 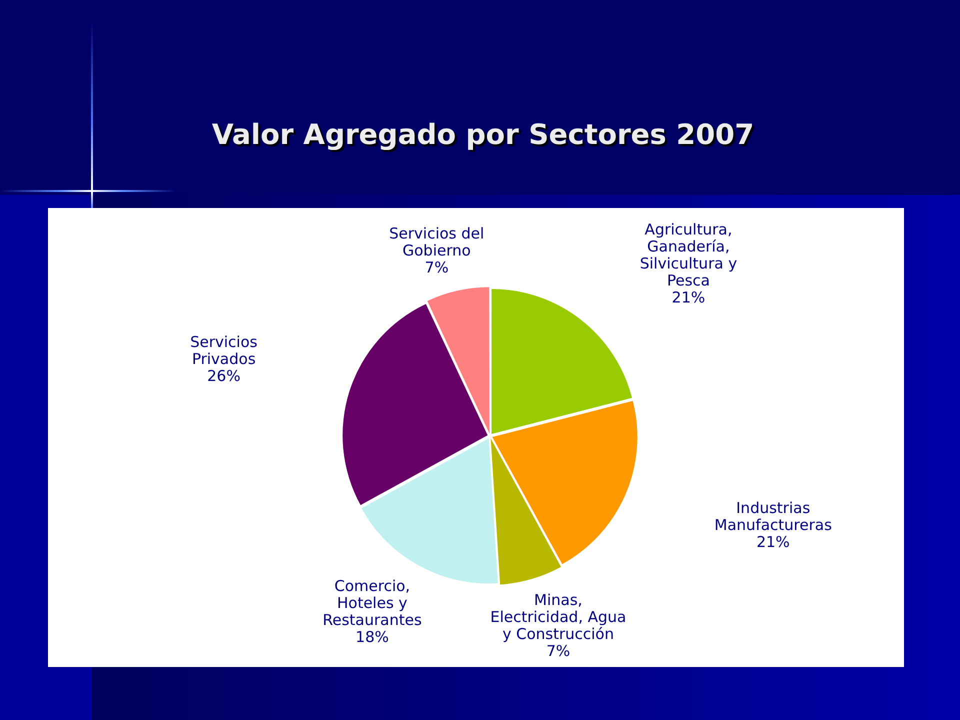 What do you see at coordinates (224, 350) in the screenshot?
I see `slice-label: Servicios Privados` at bounding box center [224, 350].